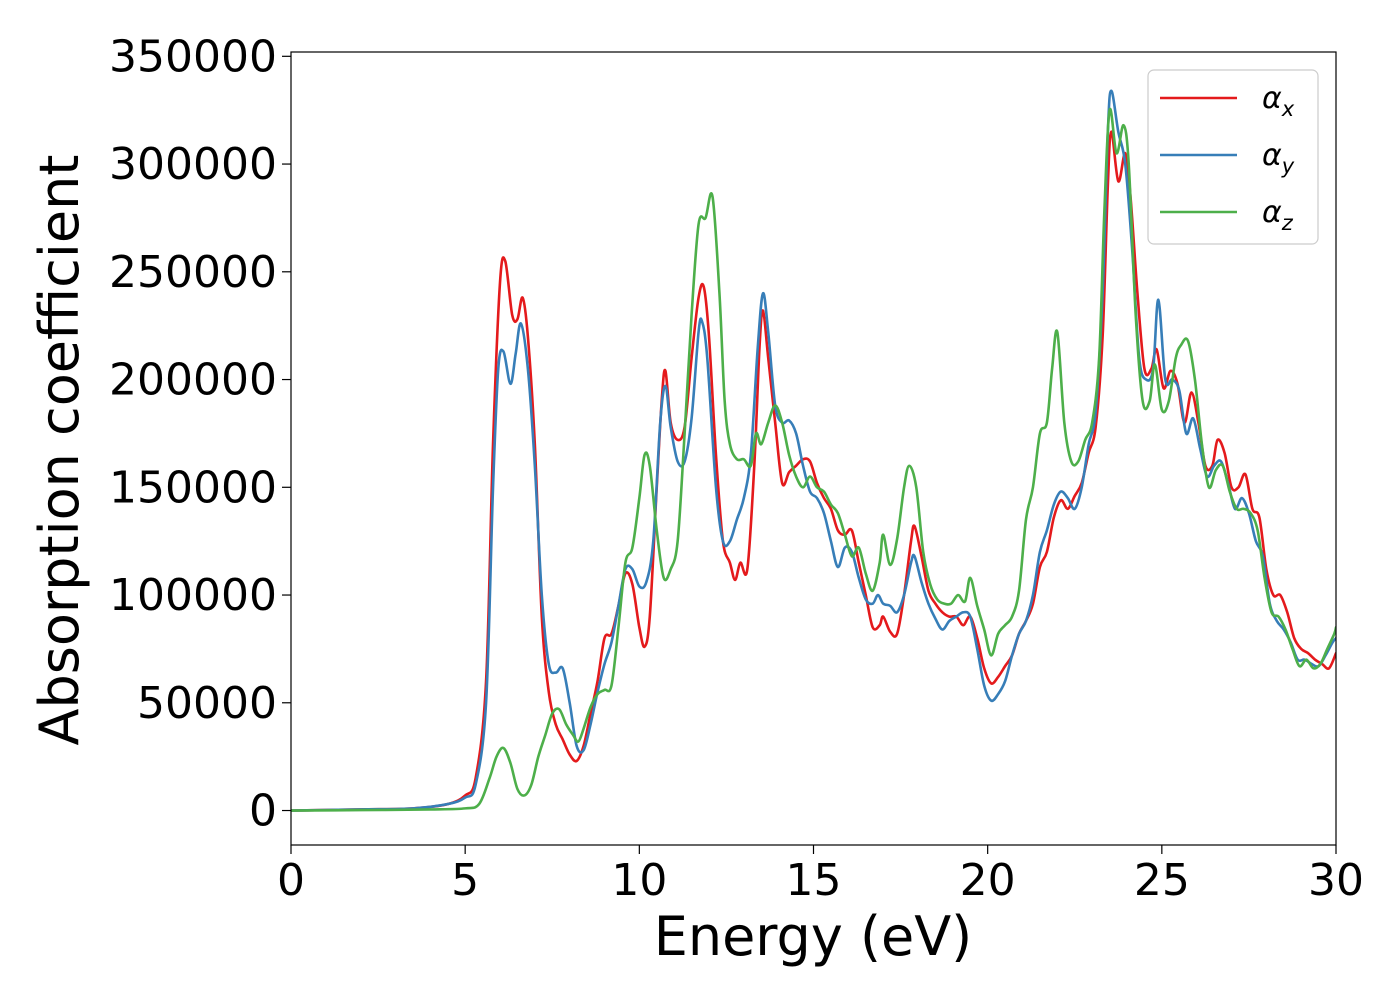 The image size is (1400, 1000). Describe the element at coordinates (1162, 880) in the screenshot. I see `x-tick-label: 25` at that location.